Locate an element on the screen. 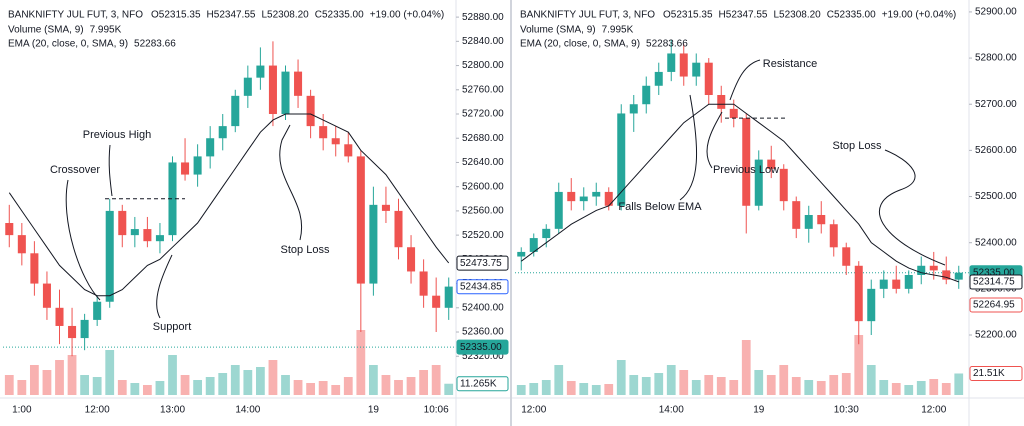 The width and height of the screenshot is (1024, 426). legend-value: 7.995K is located at coordinates (106, 30).